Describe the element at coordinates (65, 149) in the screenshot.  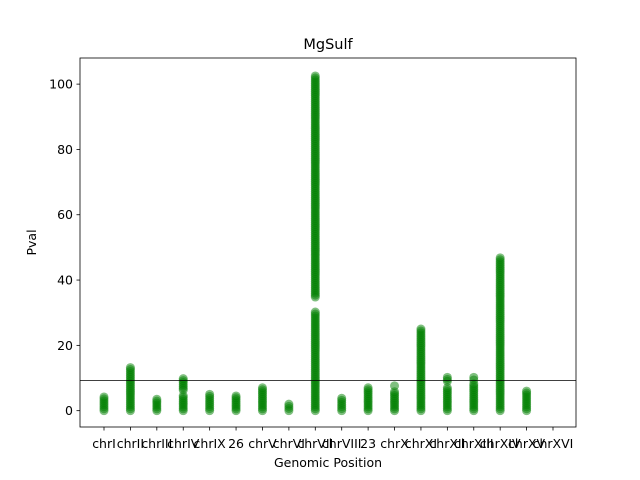
I see `y-tick-label: 80` at that location.